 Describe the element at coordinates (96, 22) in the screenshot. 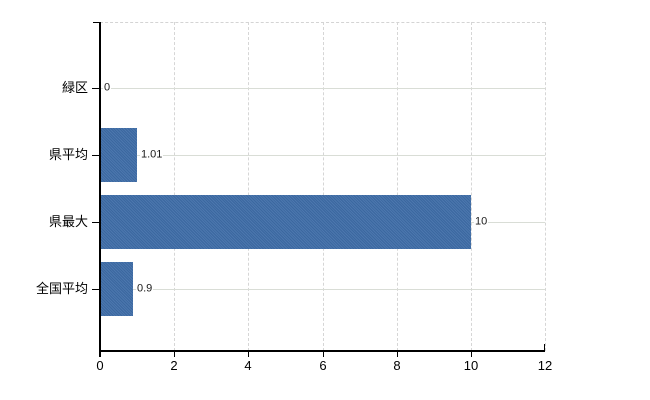

I see `y-axis-top-cap` at that location.